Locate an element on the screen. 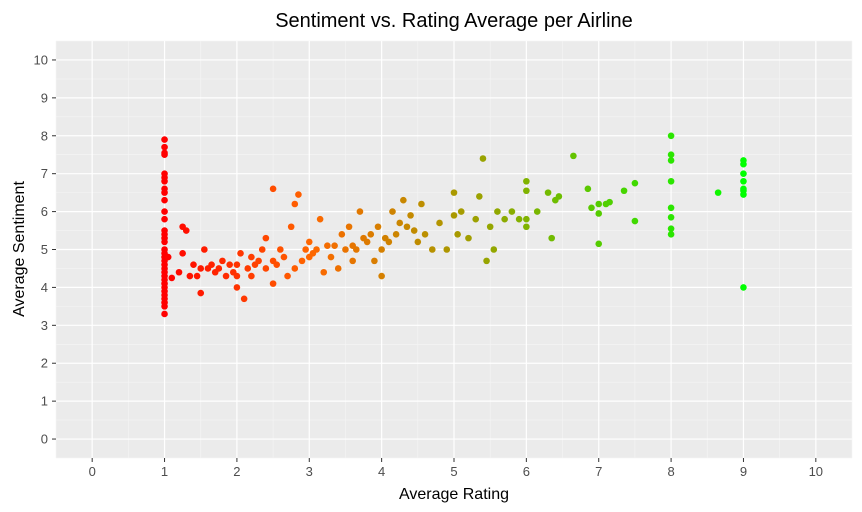 Image resolution: width=862 pixels, height=512 pixels. x-axis: 0 1 2 3 4 5 6 7 8 9 10 is located at coordinates (456, 468).